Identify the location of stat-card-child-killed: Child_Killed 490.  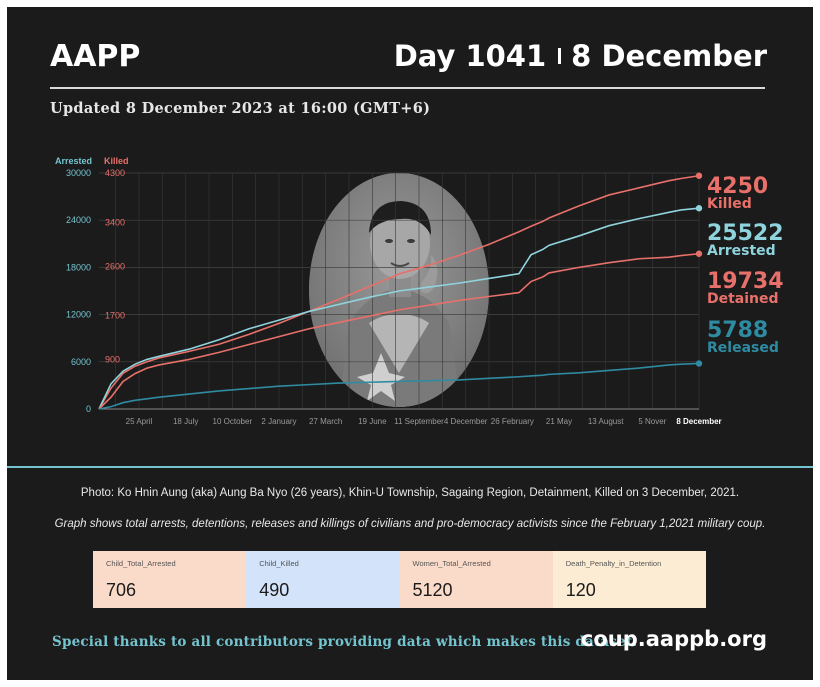
(323, 579).